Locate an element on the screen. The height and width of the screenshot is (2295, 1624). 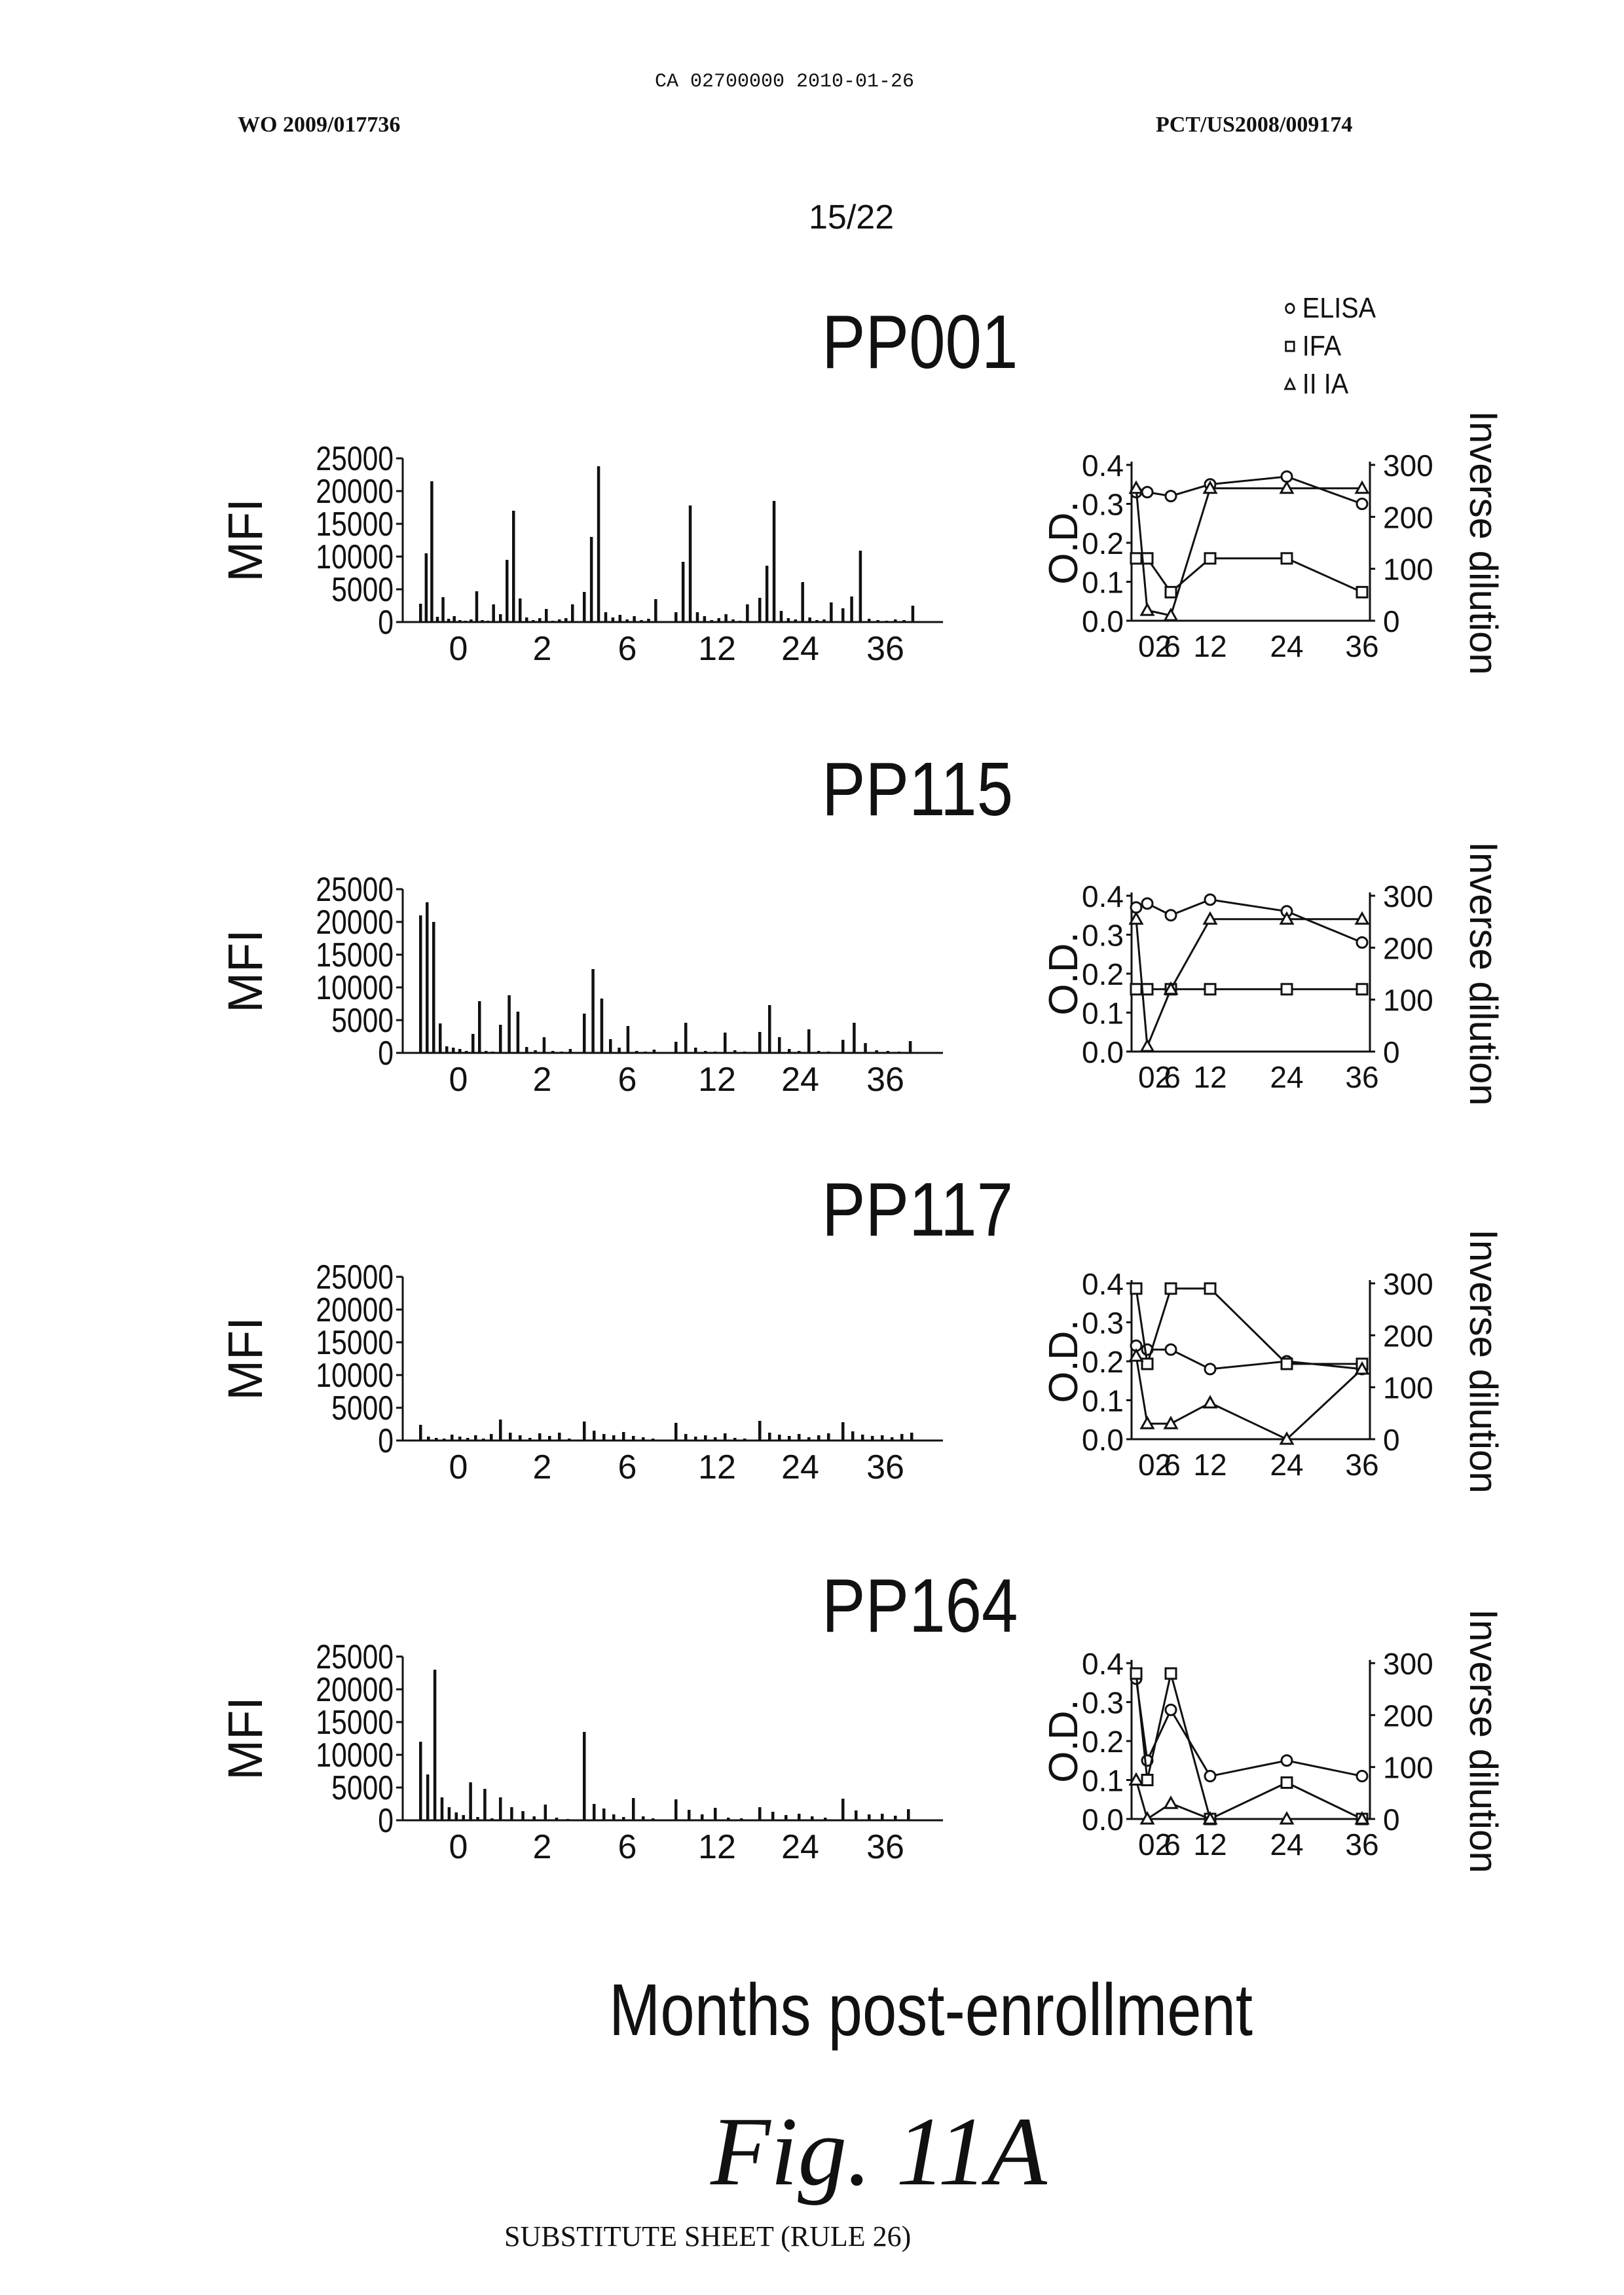
mfi-y-axis-title-pp164: MFI is located at coordinates (245, 1738).